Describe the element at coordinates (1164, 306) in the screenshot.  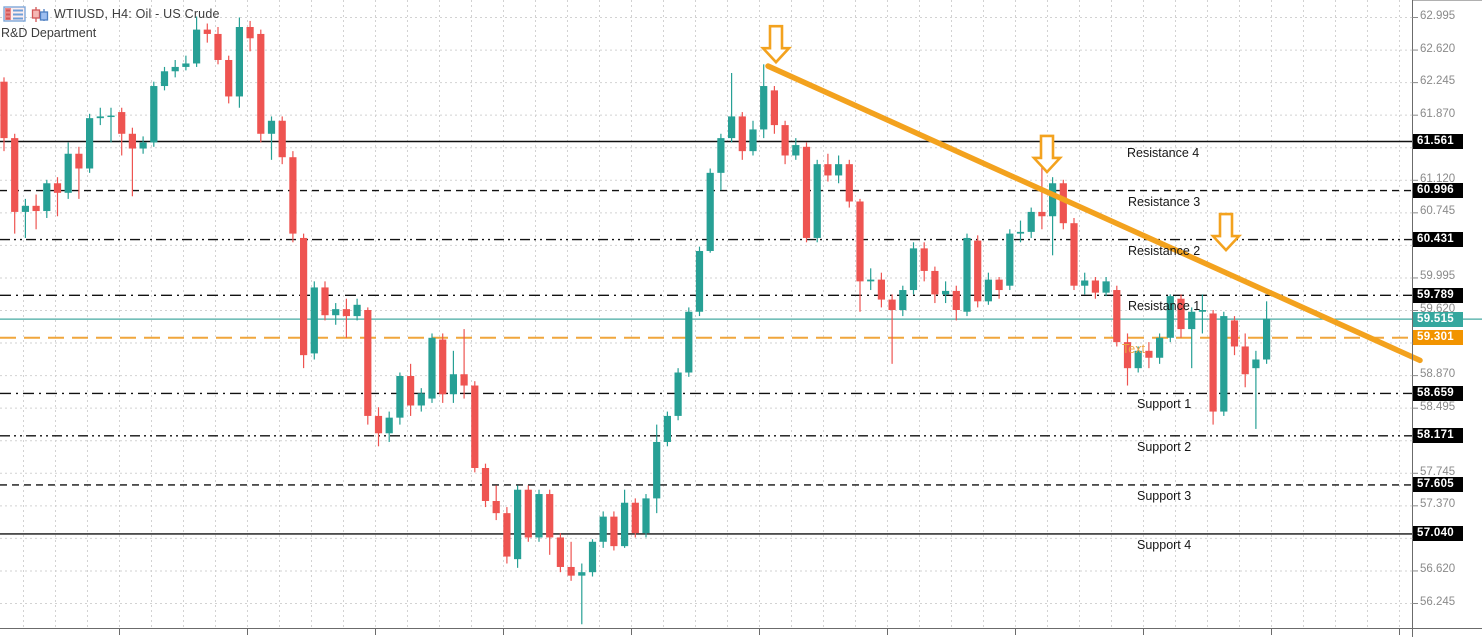
I see `level-label-resistance-1: Resistance 1` at that location.